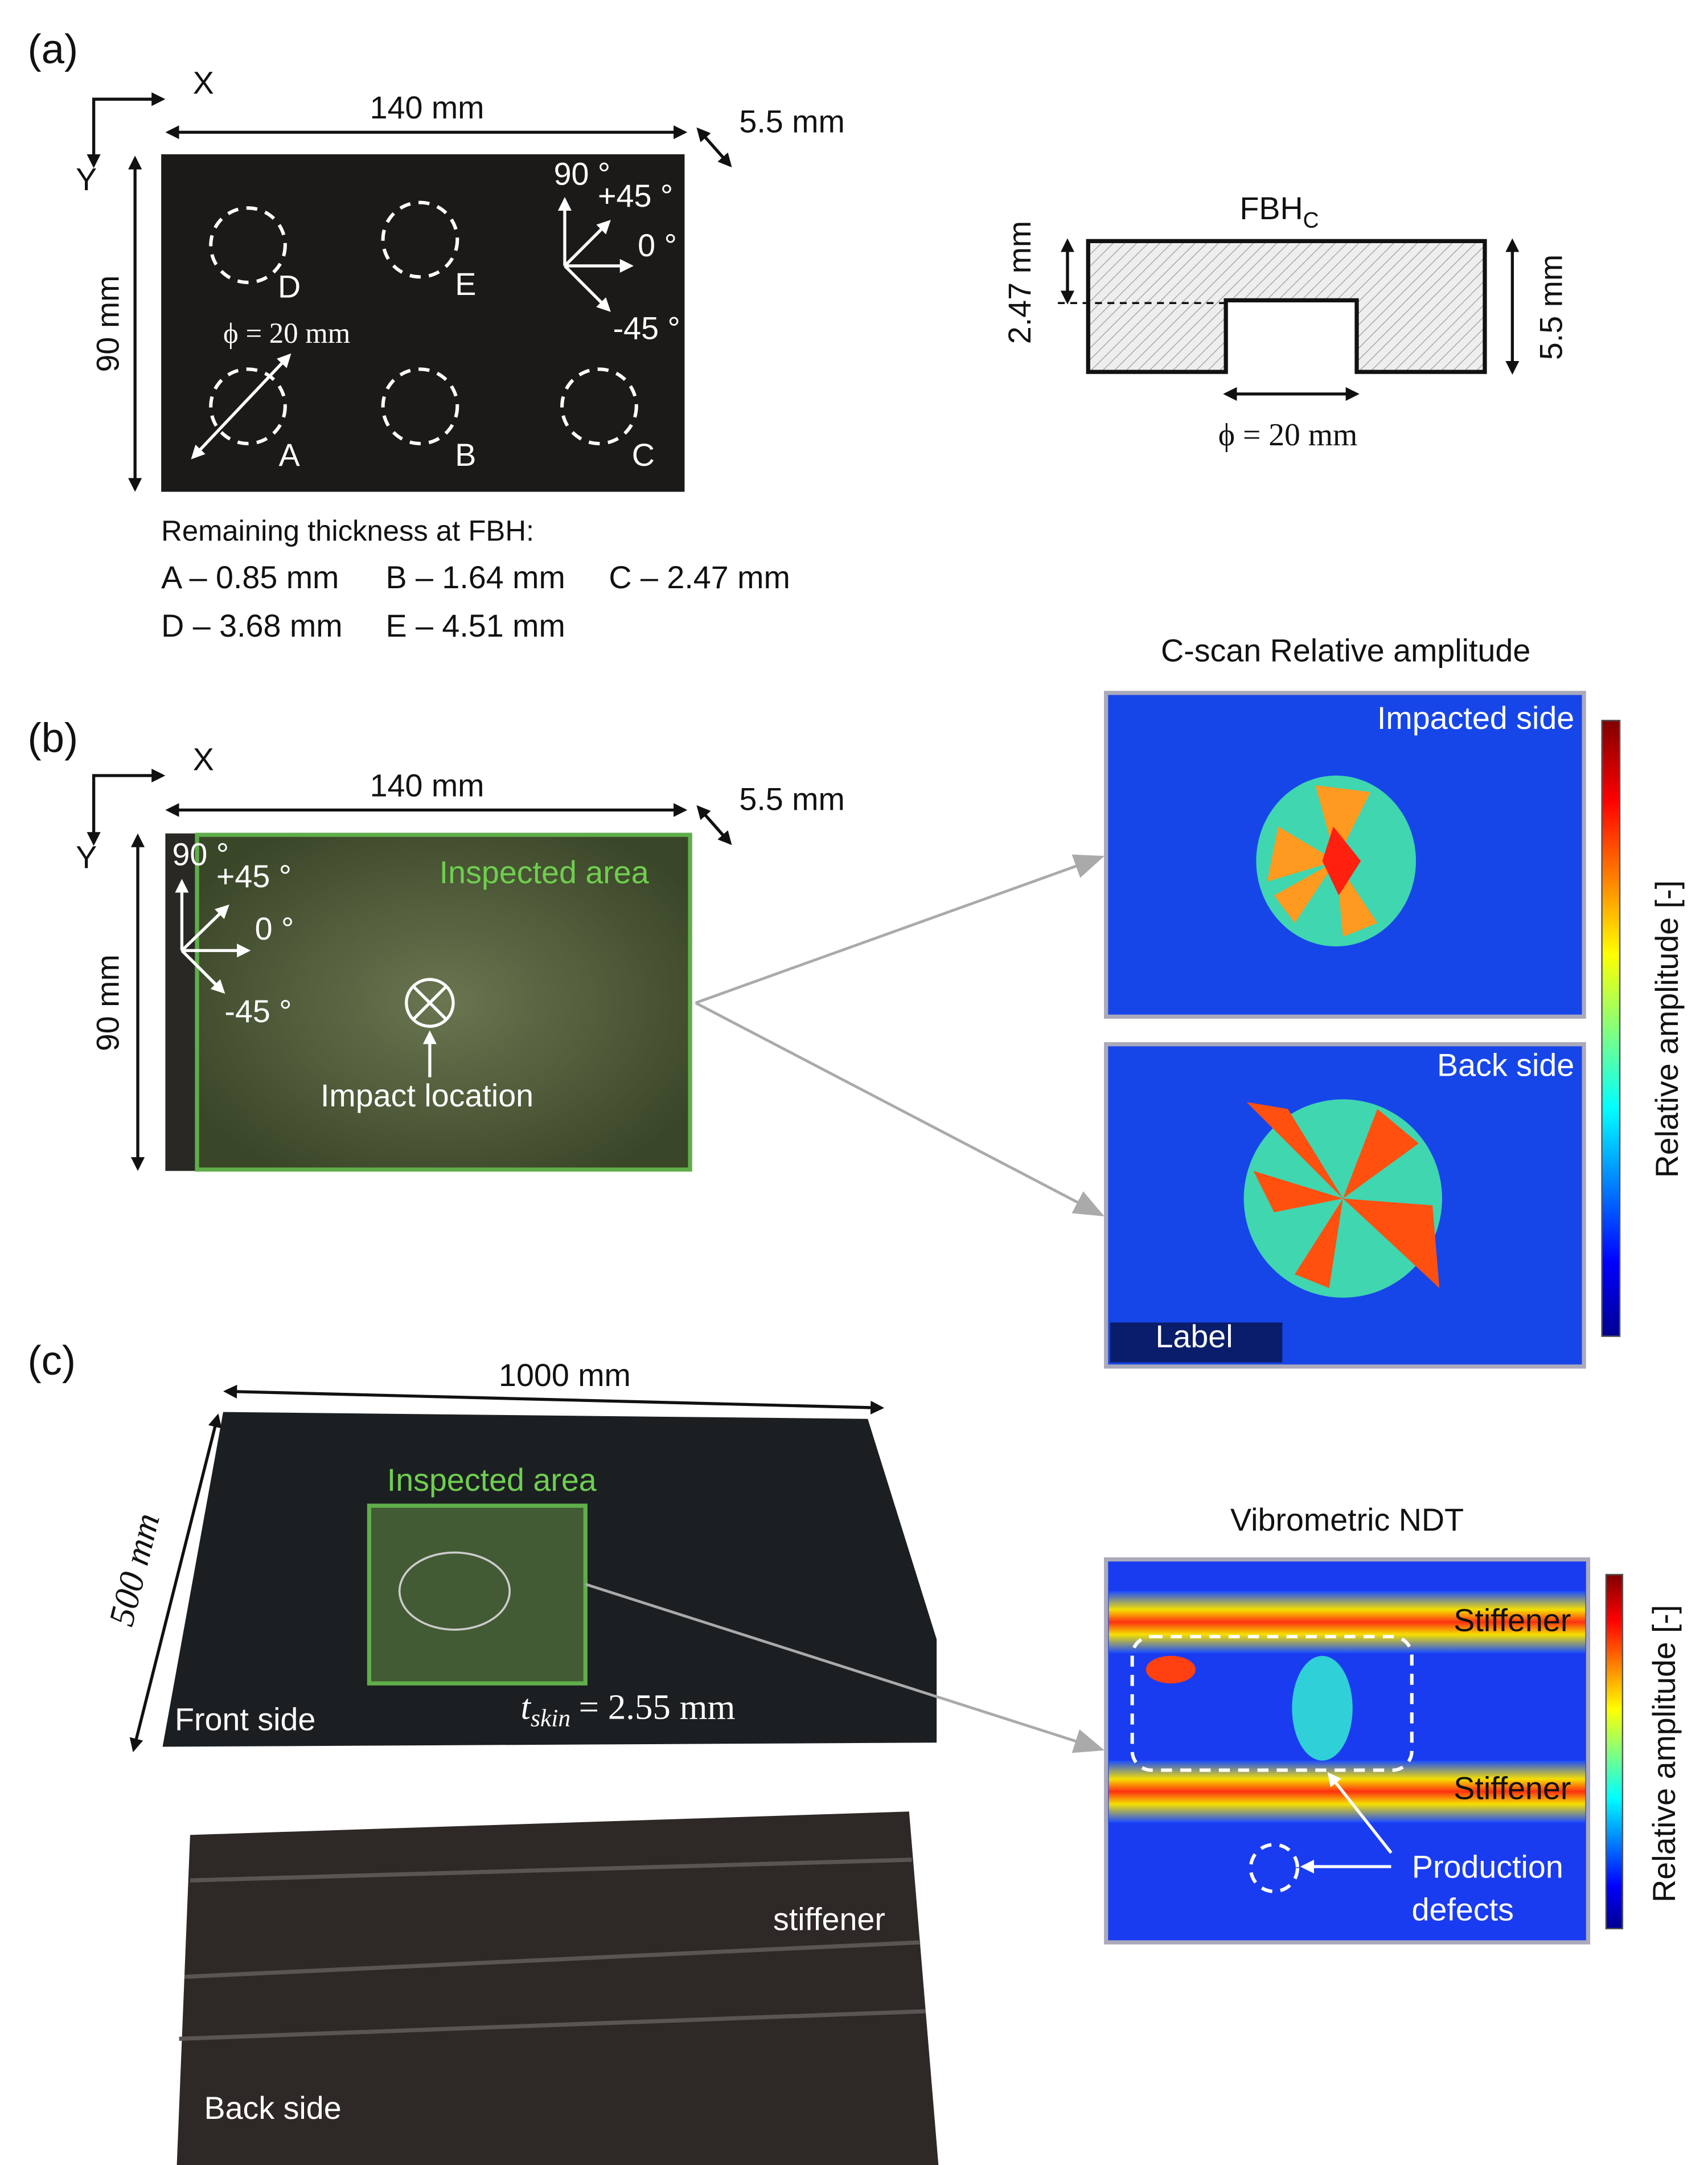 The height and width of the screenshot is (2165, 1708). I want to click on dimension-label: 500 mm, so click(134, 1569).